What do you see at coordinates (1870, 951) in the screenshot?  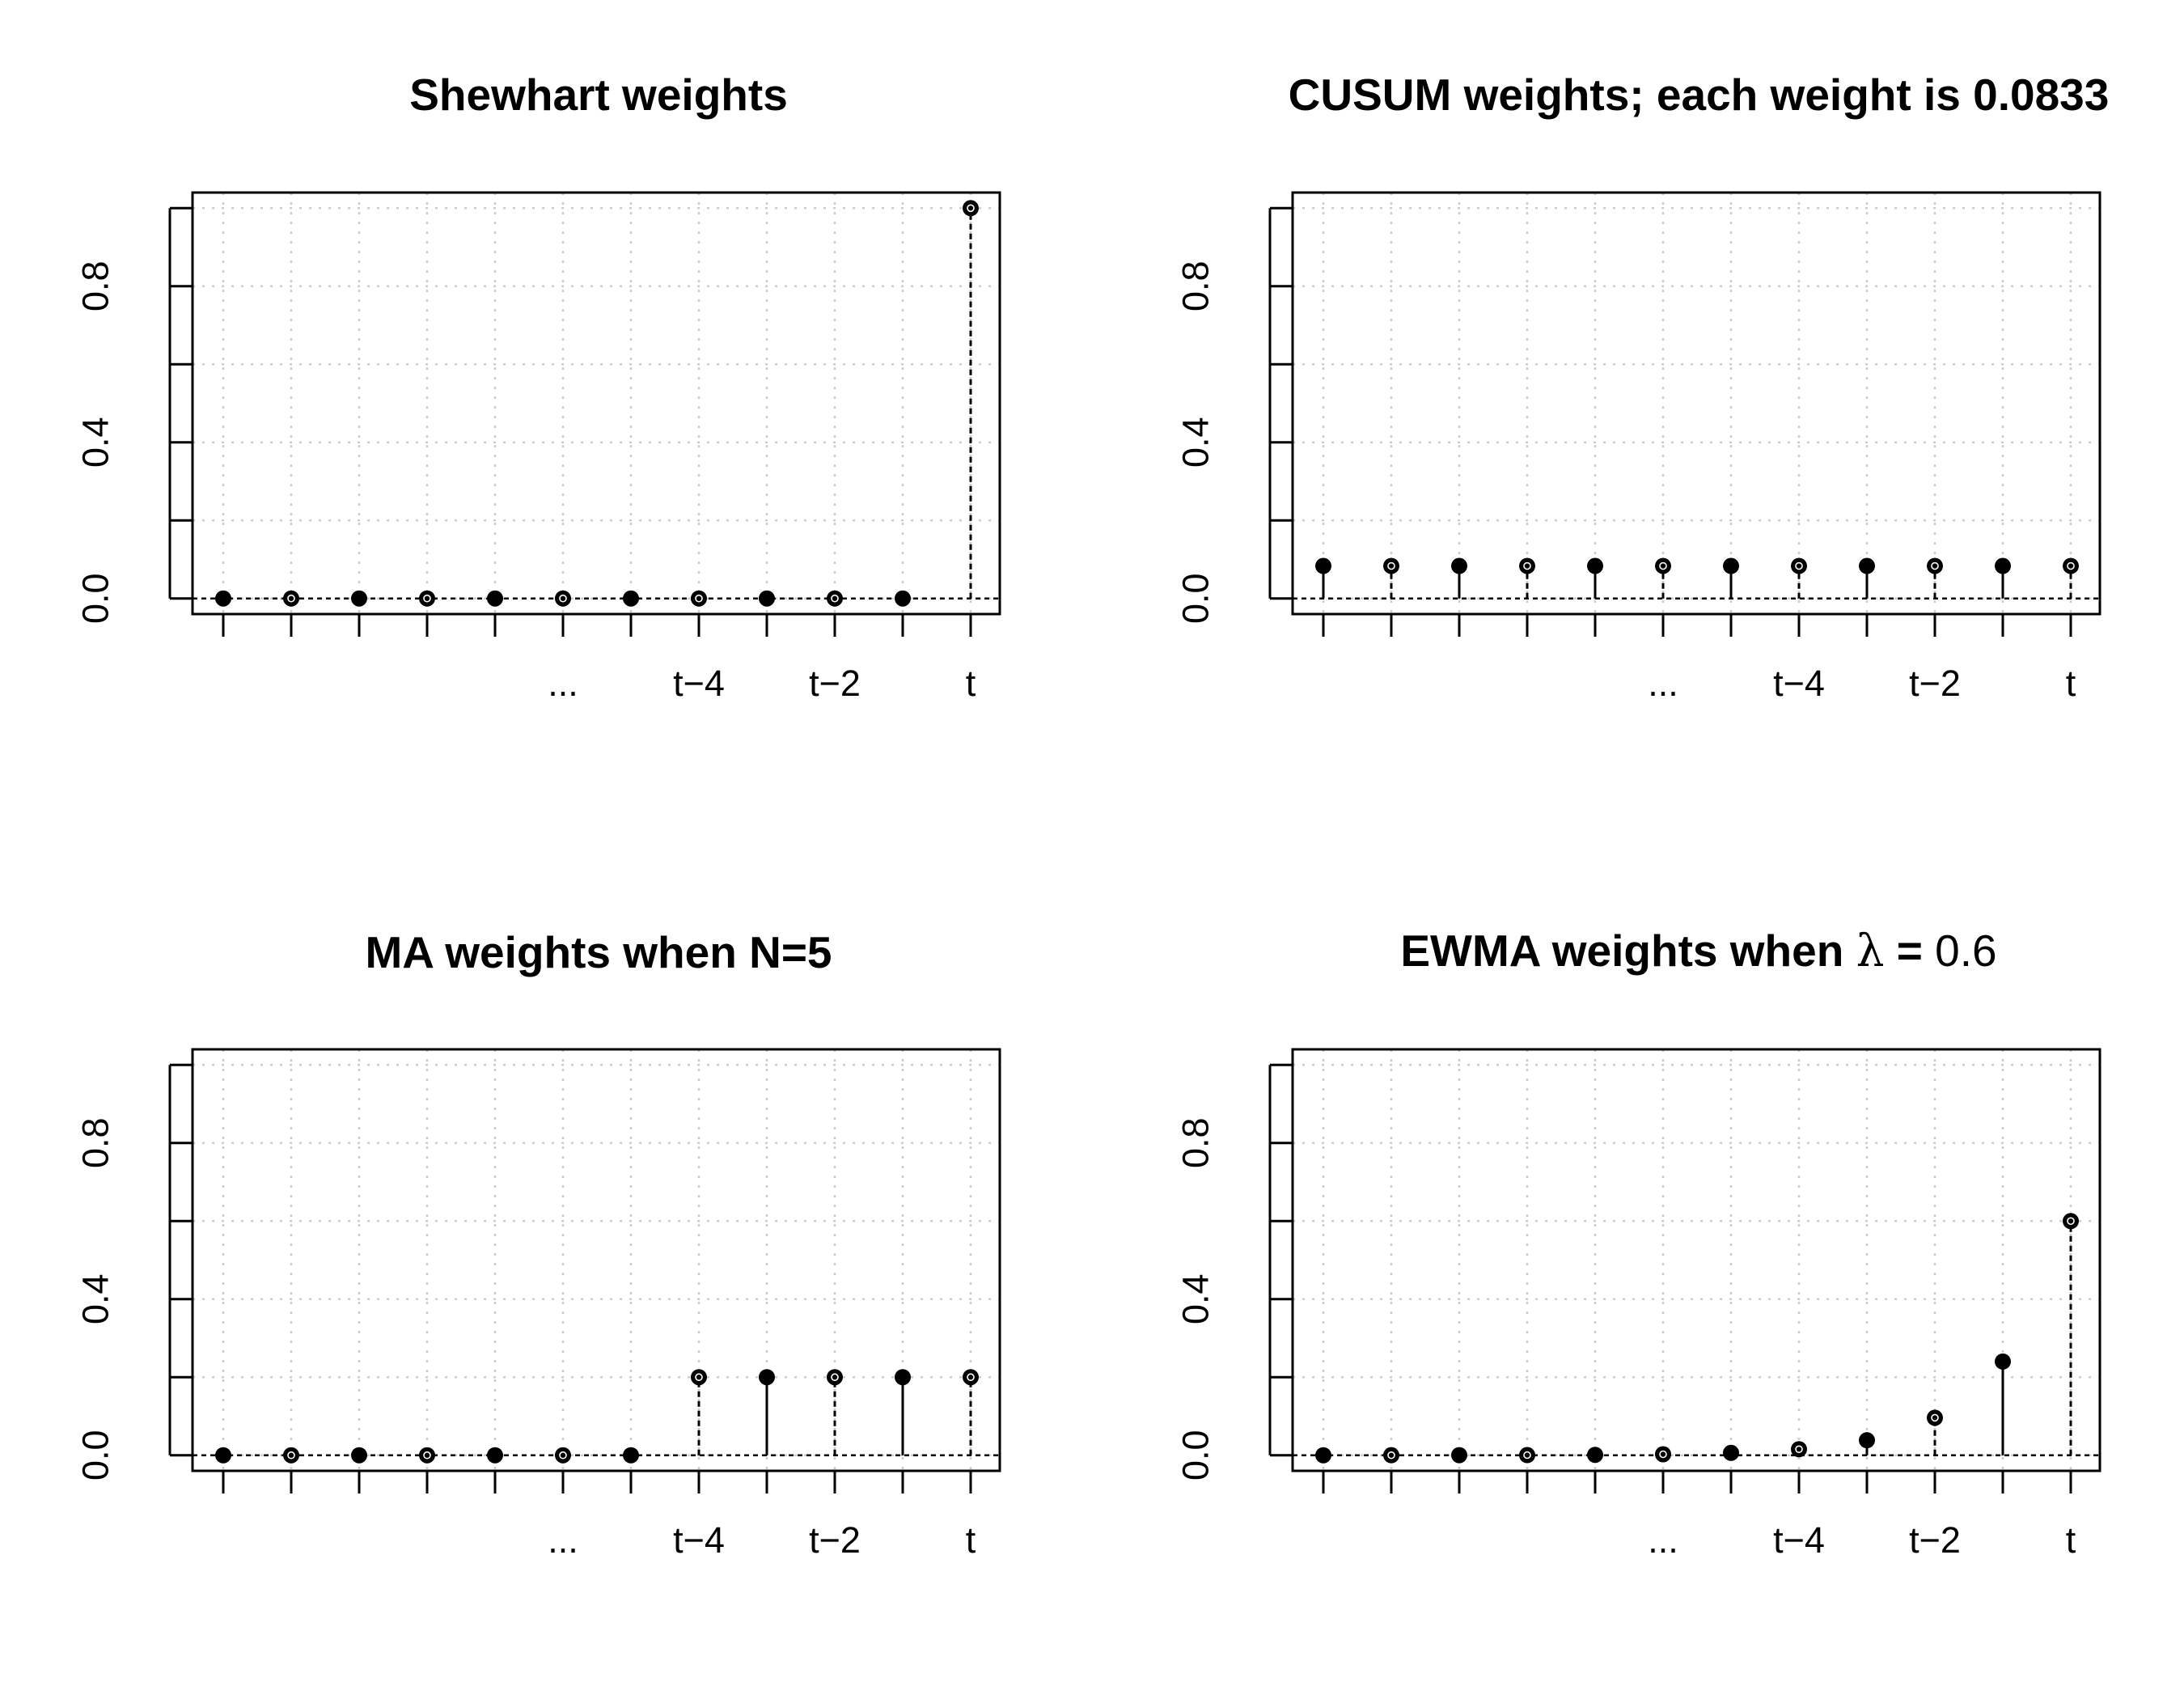 I see `lambda-symbol: λ` at bounding box center [1870, 951].